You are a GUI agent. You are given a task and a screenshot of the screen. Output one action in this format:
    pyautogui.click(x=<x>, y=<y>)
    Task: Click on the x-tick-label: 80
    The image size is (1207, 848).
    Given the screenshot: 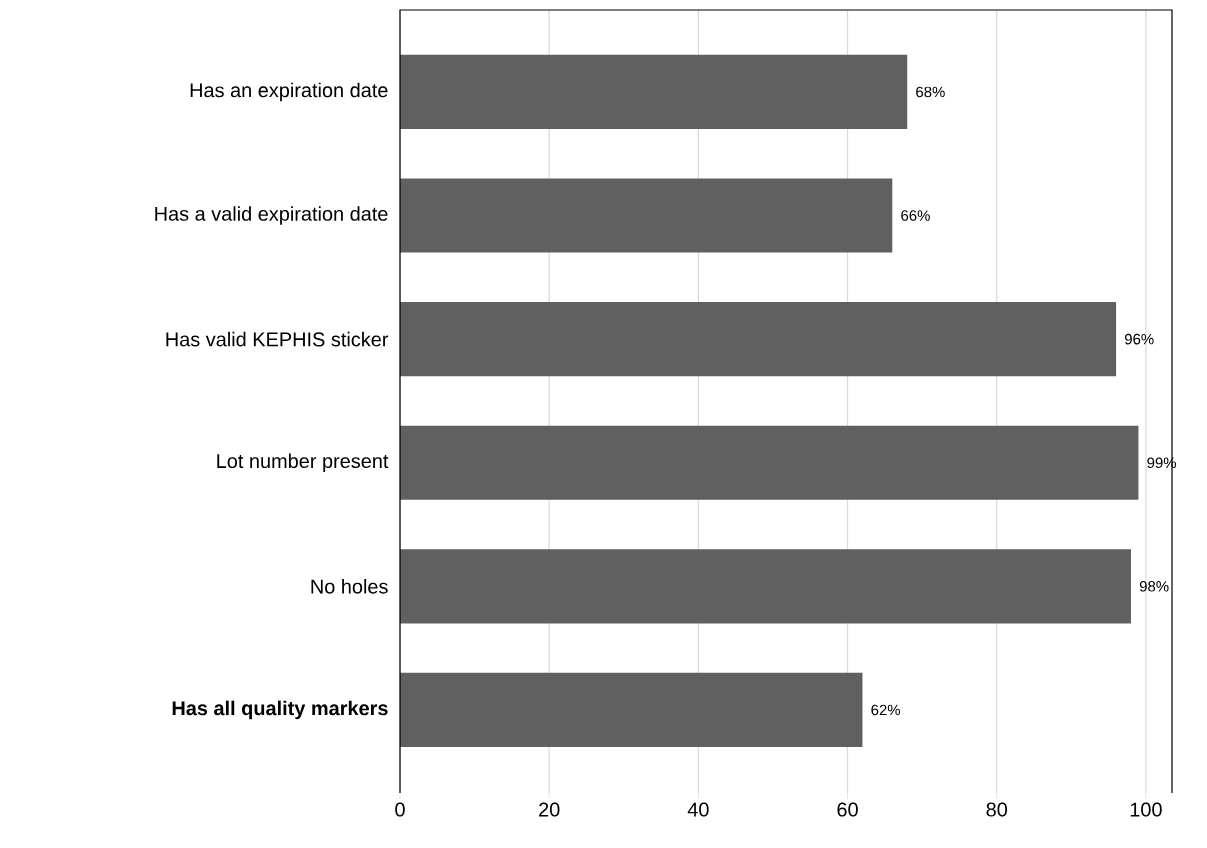 What is the action you would take?
    pyautogui.click(x=997, y=809)
    